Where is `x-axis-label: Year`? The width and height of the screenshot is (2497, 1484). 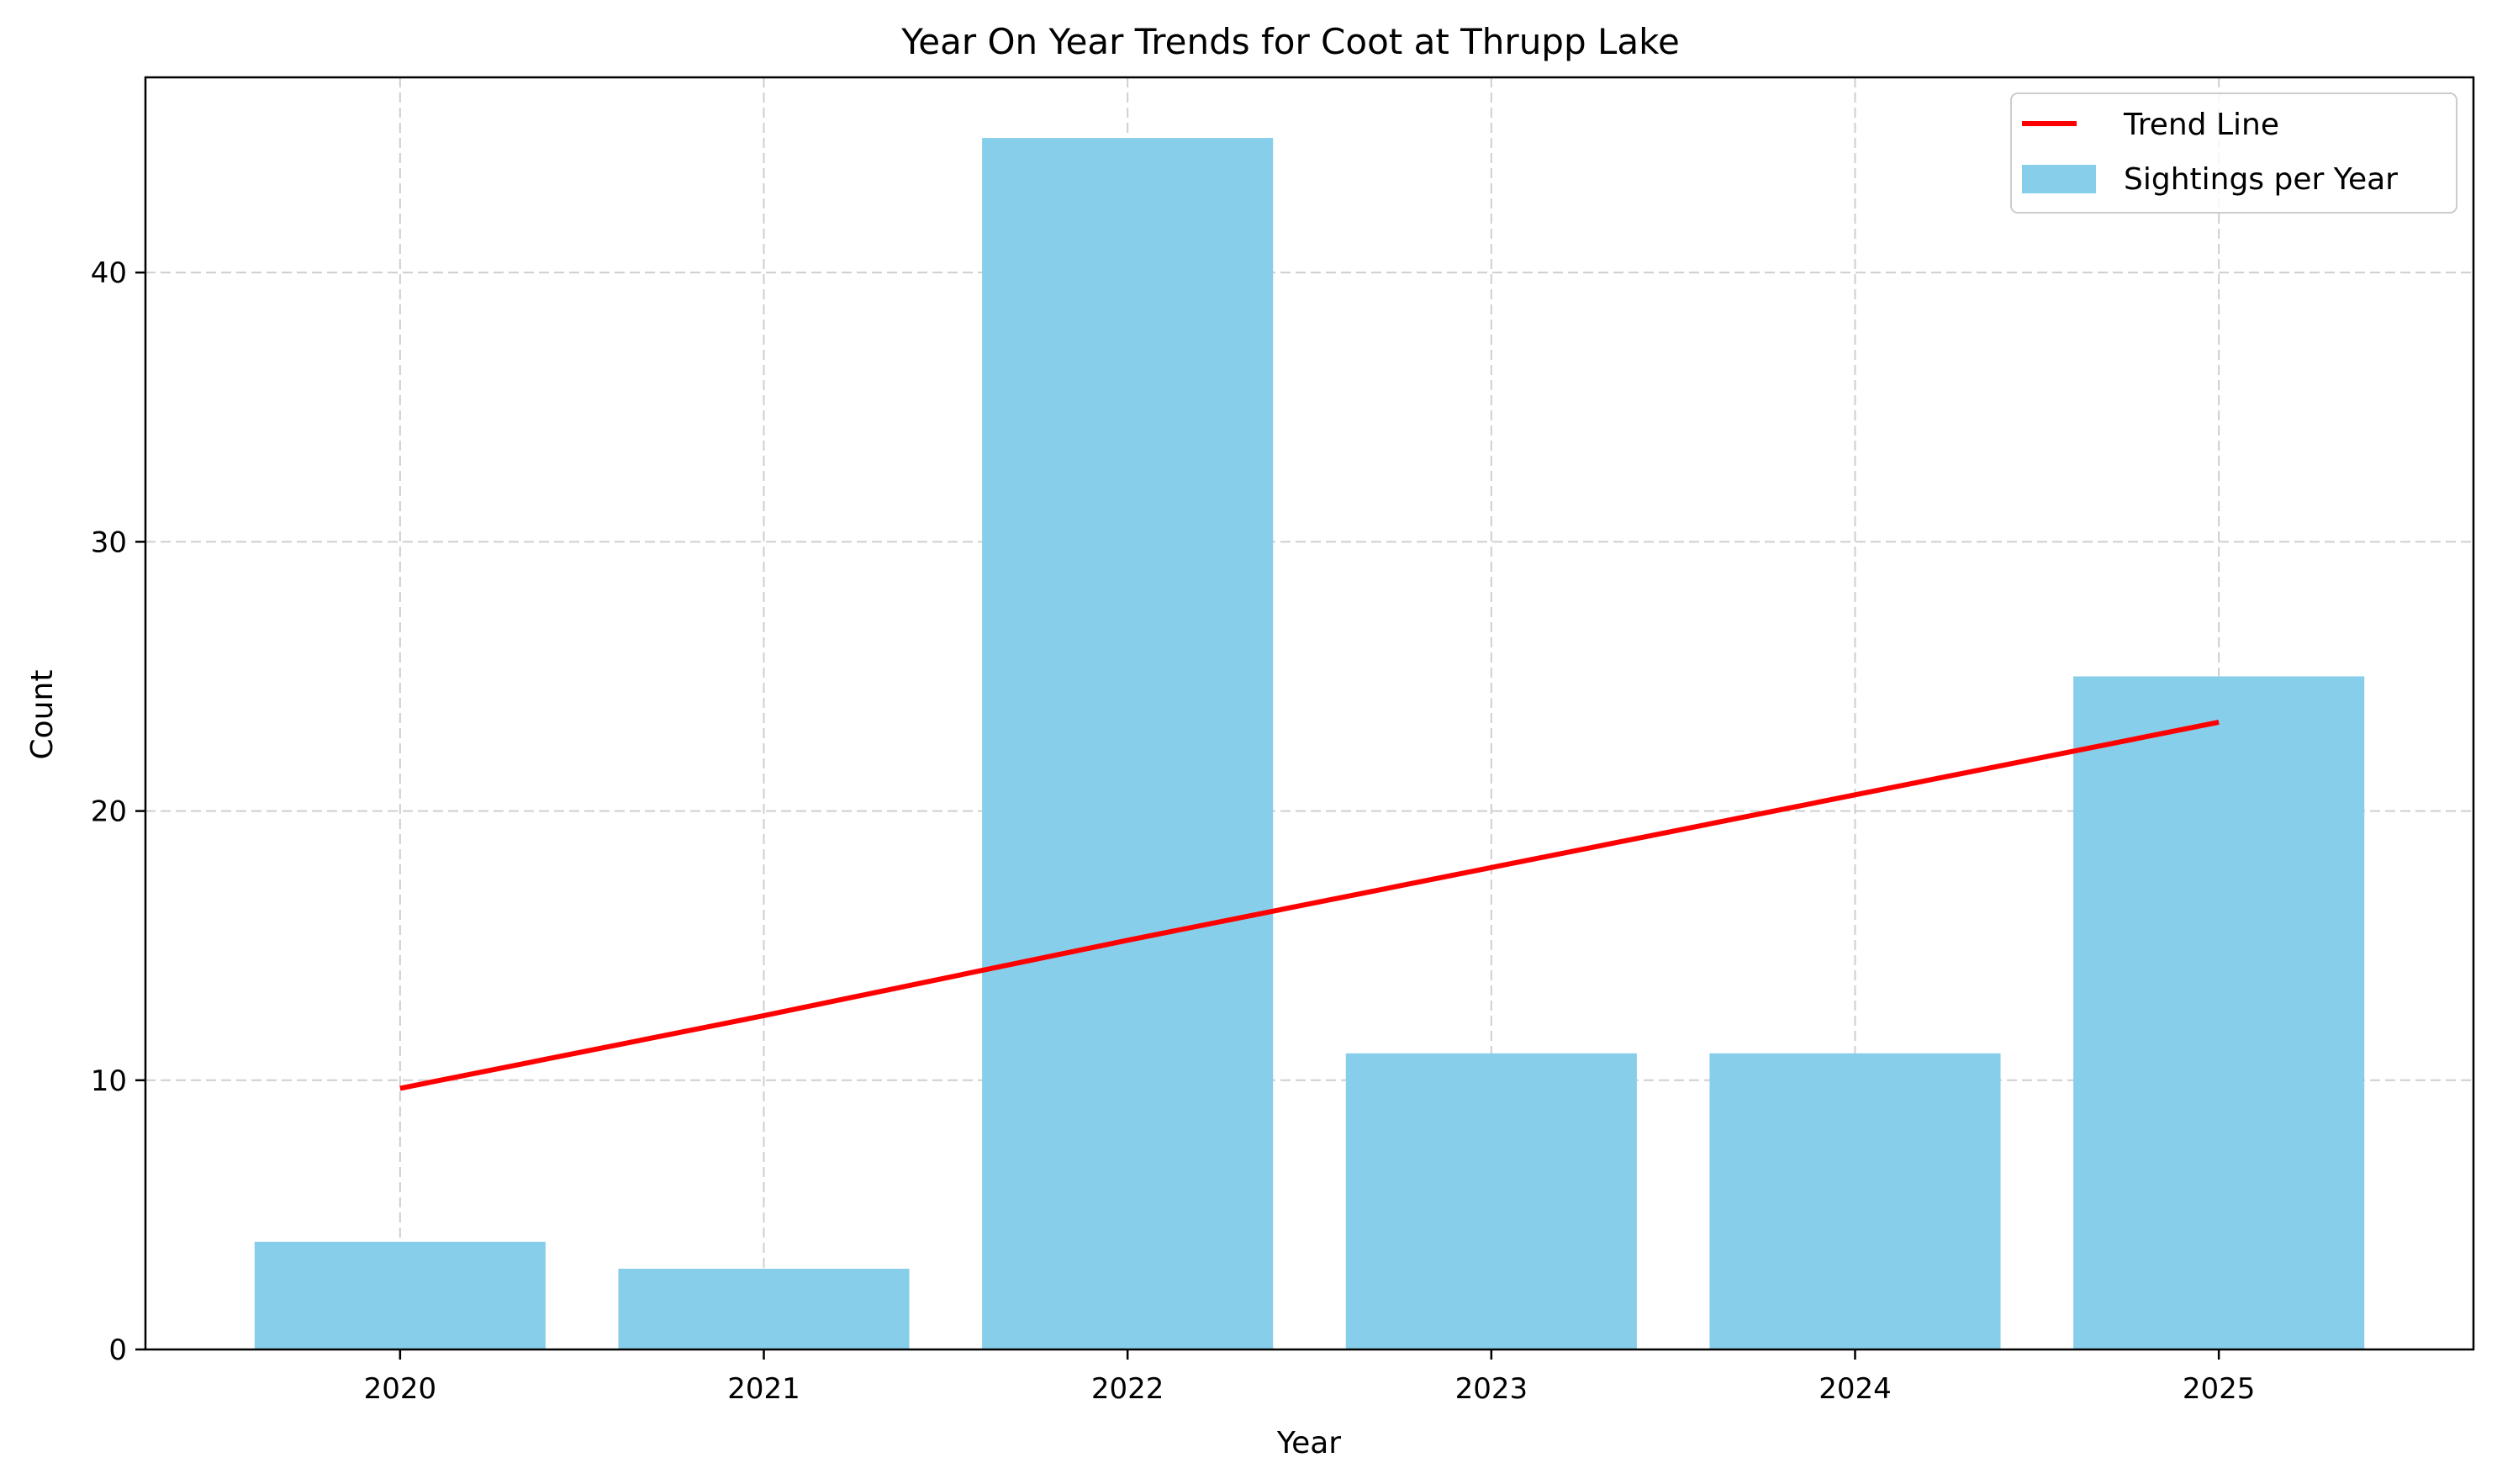
x-axis-label: Year is located at coordinates (1308, 1443).